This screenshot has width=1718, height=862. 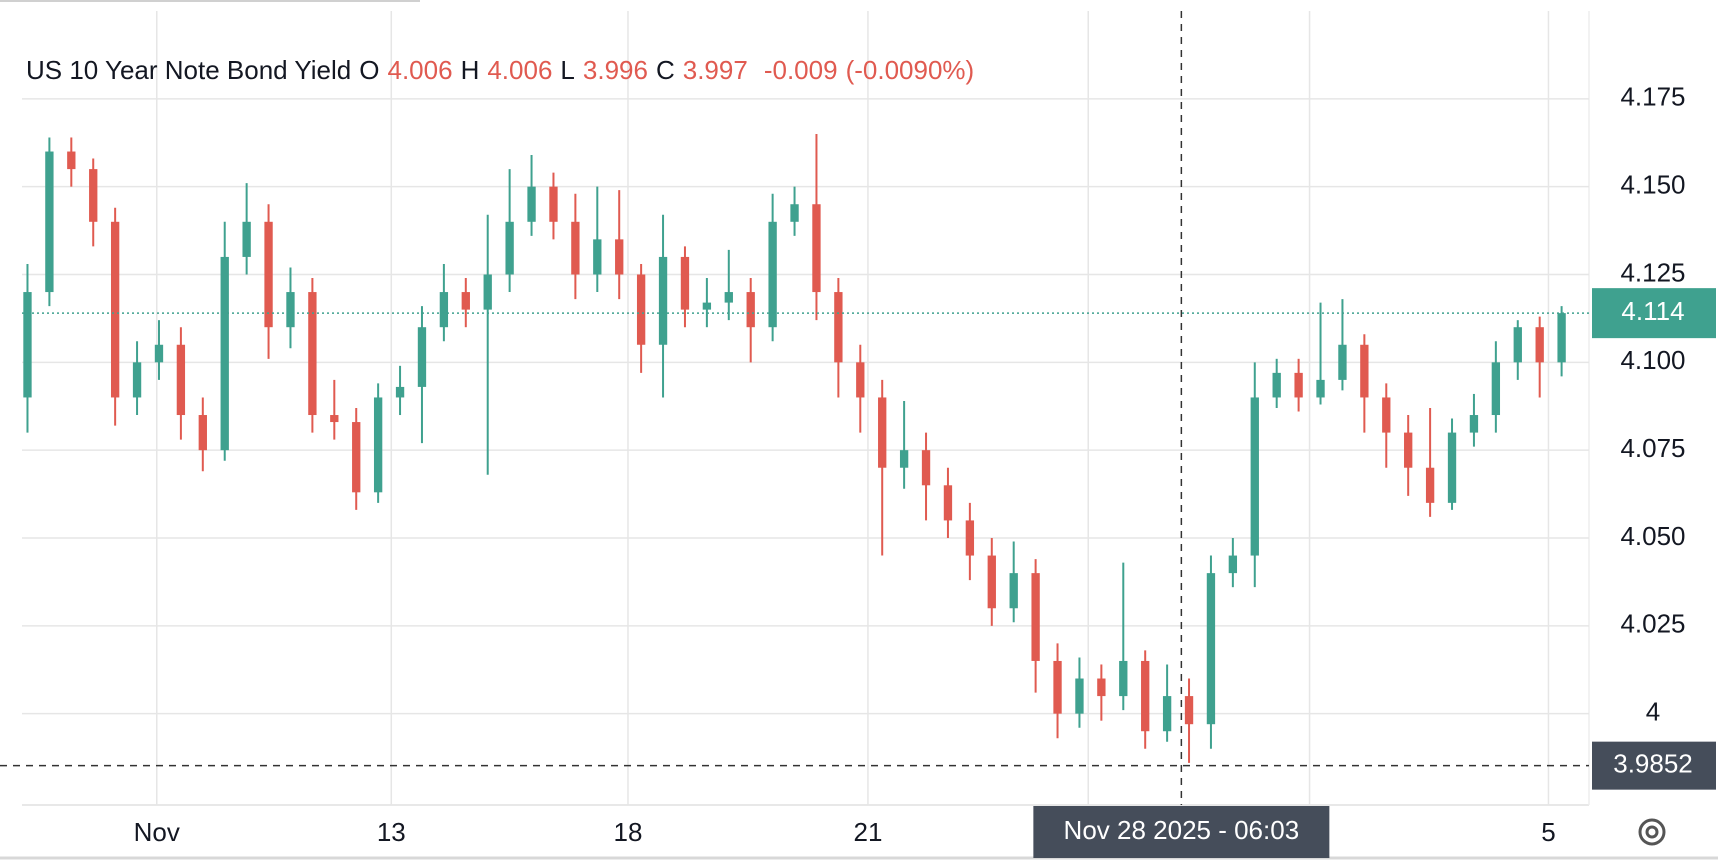 I want to click on y-tick-label: 4.150, so click(x=1652, y=185).